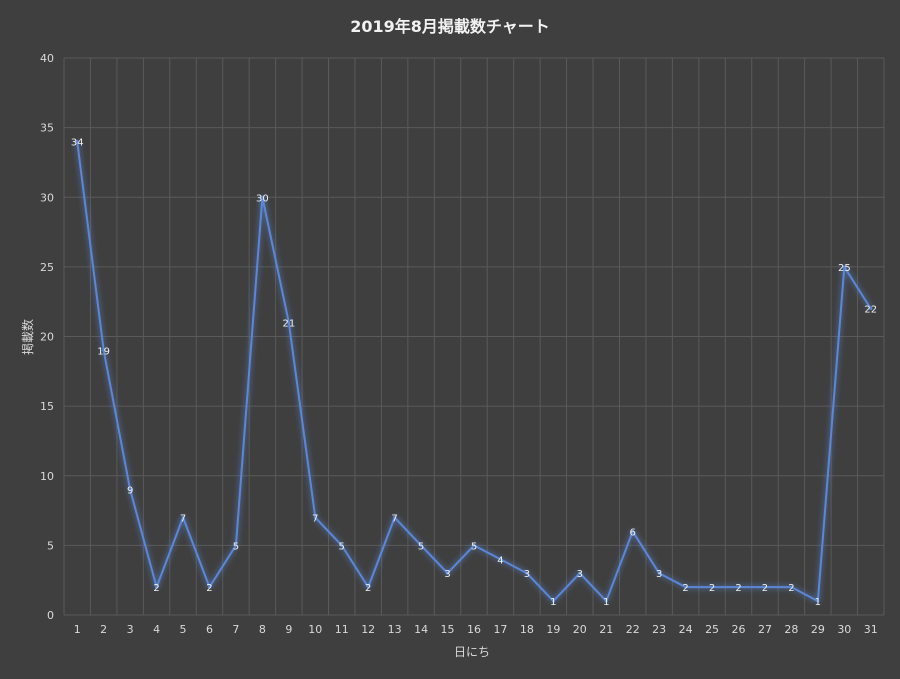  I want to click on y-tick-label: 10, so click(47, 476).